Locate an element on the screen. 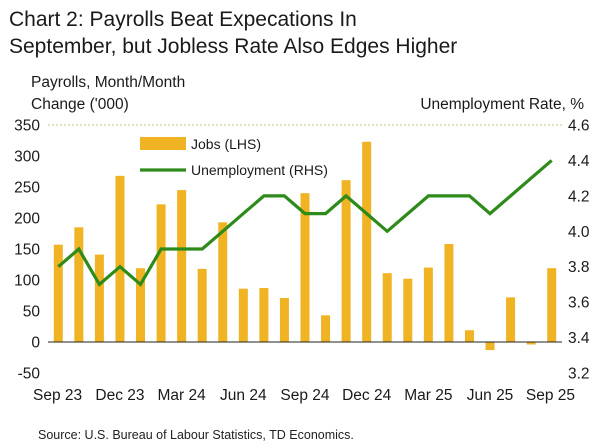 The width and height of the screenshot is (600, 448). left-tick-label: 0 is located at coordinates (35, 343).